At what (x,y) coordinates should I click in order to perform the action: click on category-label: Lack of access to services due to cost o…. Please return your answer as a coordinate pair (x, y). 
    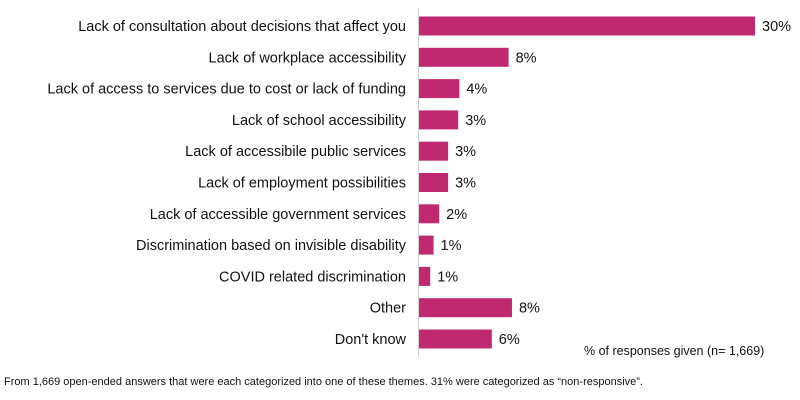
    Looking at the image, I should click on (226, 90).